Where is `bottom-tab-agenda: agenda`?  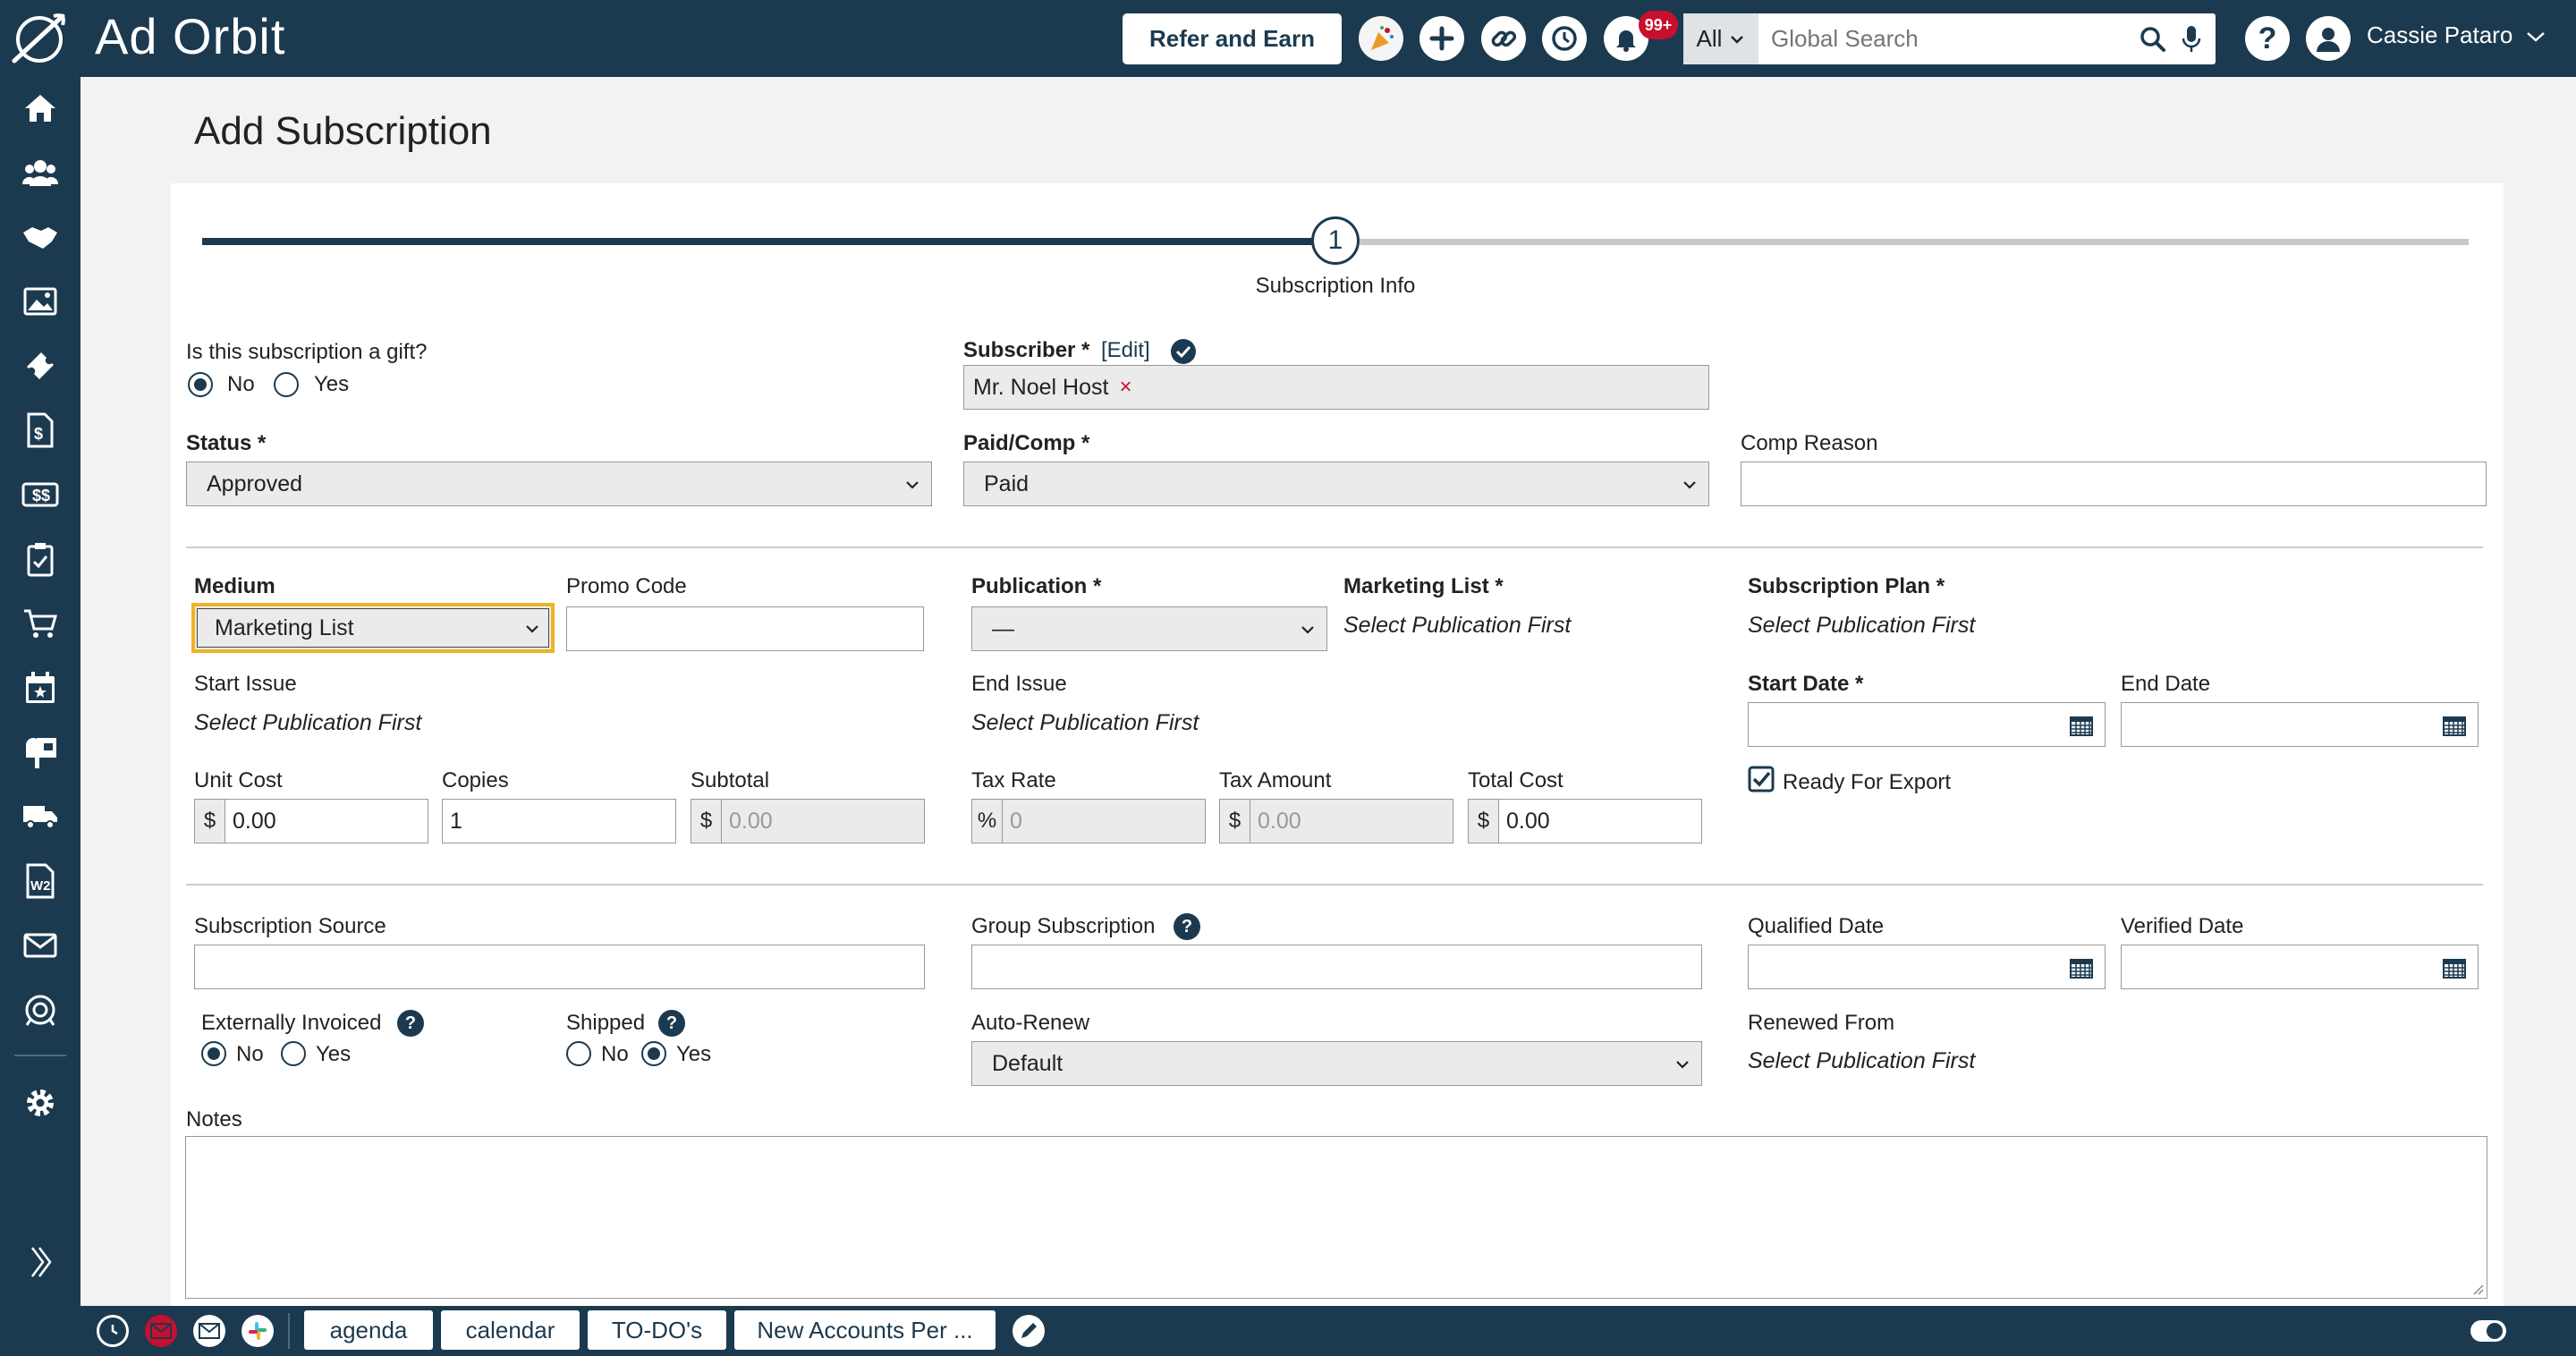 bottom-tab-agenda: agenda is located at coordinates (368, 1330).